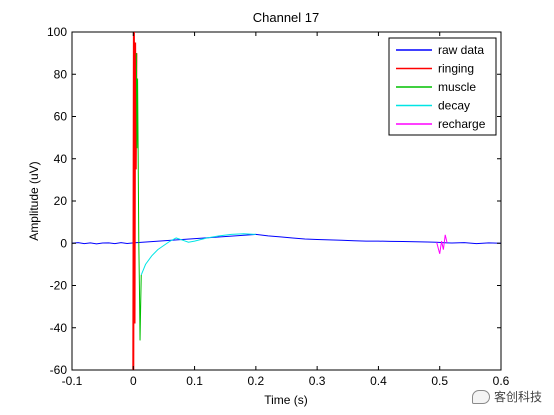  I want to click on series-line-muscle, so click(138, 197).